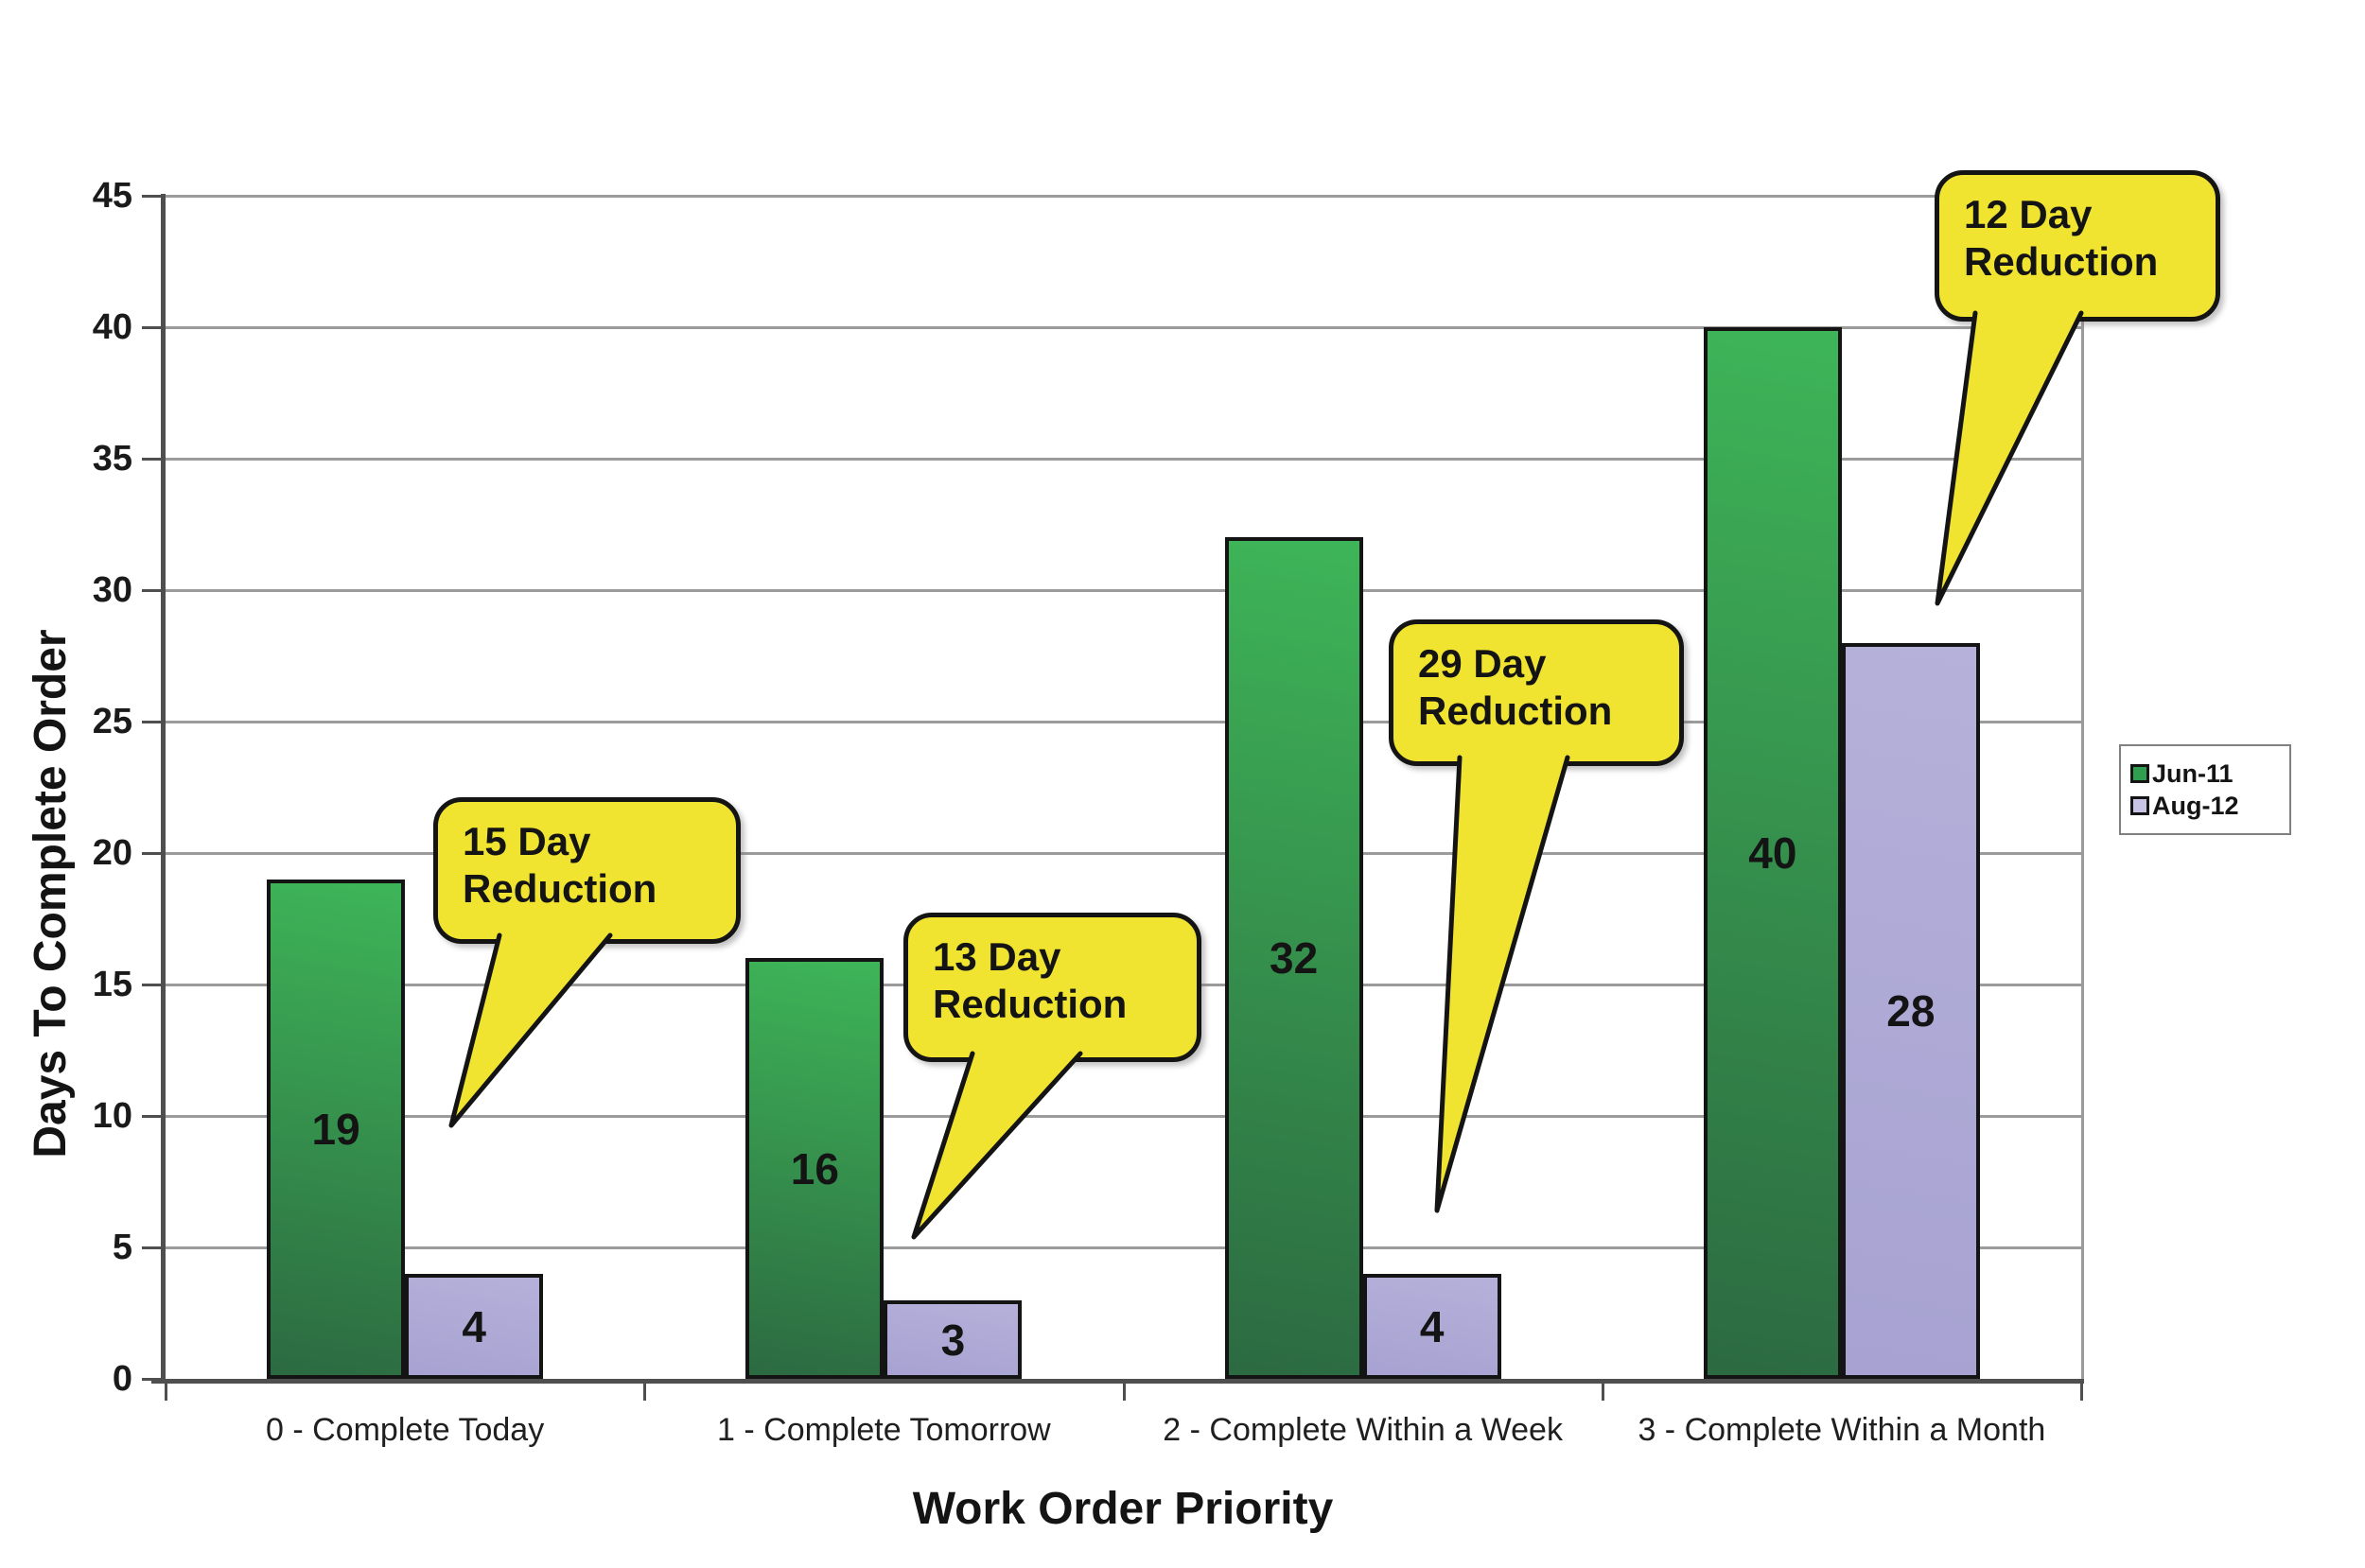 The image size is (2365, 1568). What do you see at coordinates (1363, 1430) in the screenshot?
I see `x-category-label: 2 - Complete Within a Week` at bounding box center [1363, 1430].